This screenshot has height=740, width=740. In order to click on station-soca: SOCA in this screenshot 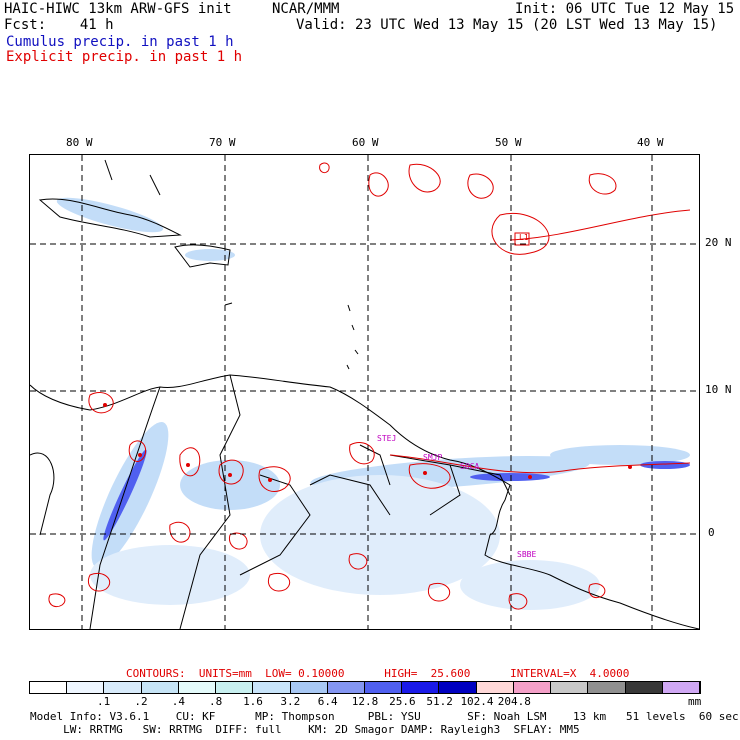, I will do `click(470, 466)`.